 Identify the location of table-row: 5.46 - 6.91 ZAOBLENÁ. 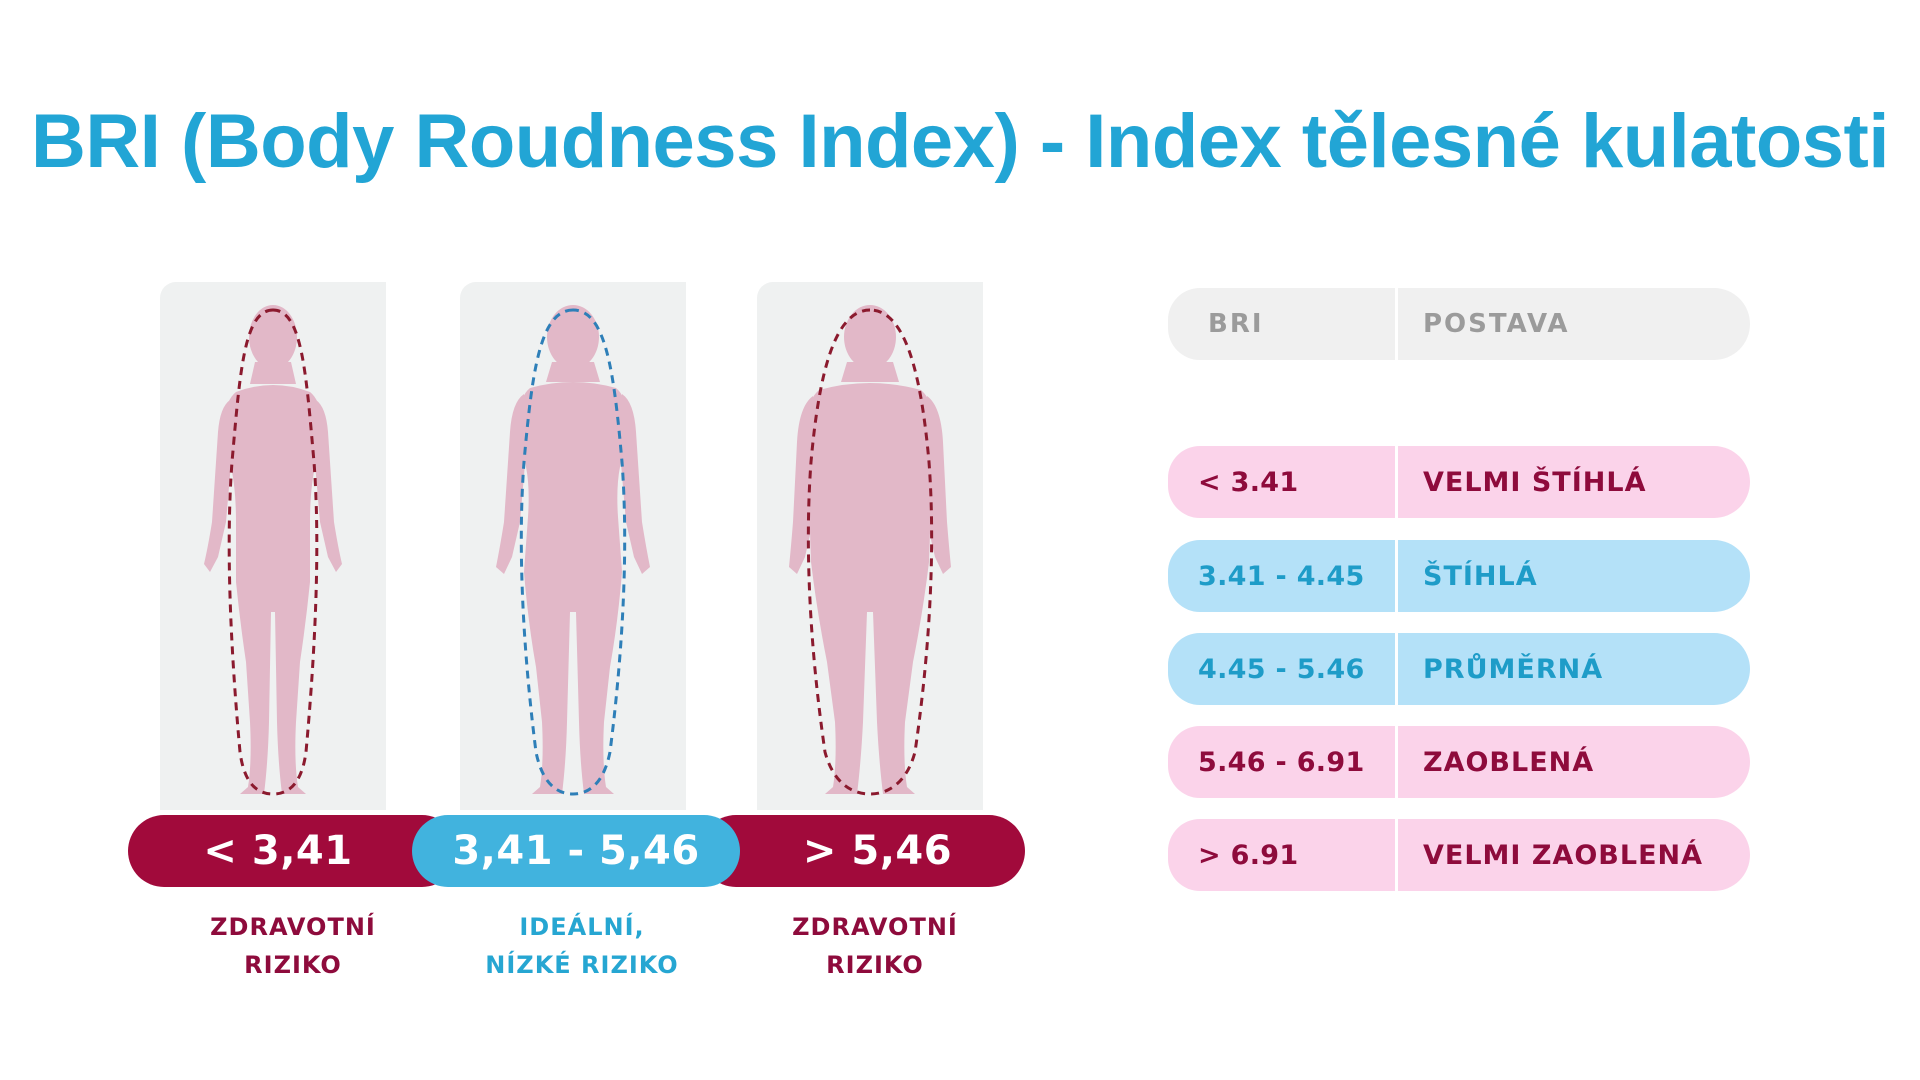
(1459, 762).